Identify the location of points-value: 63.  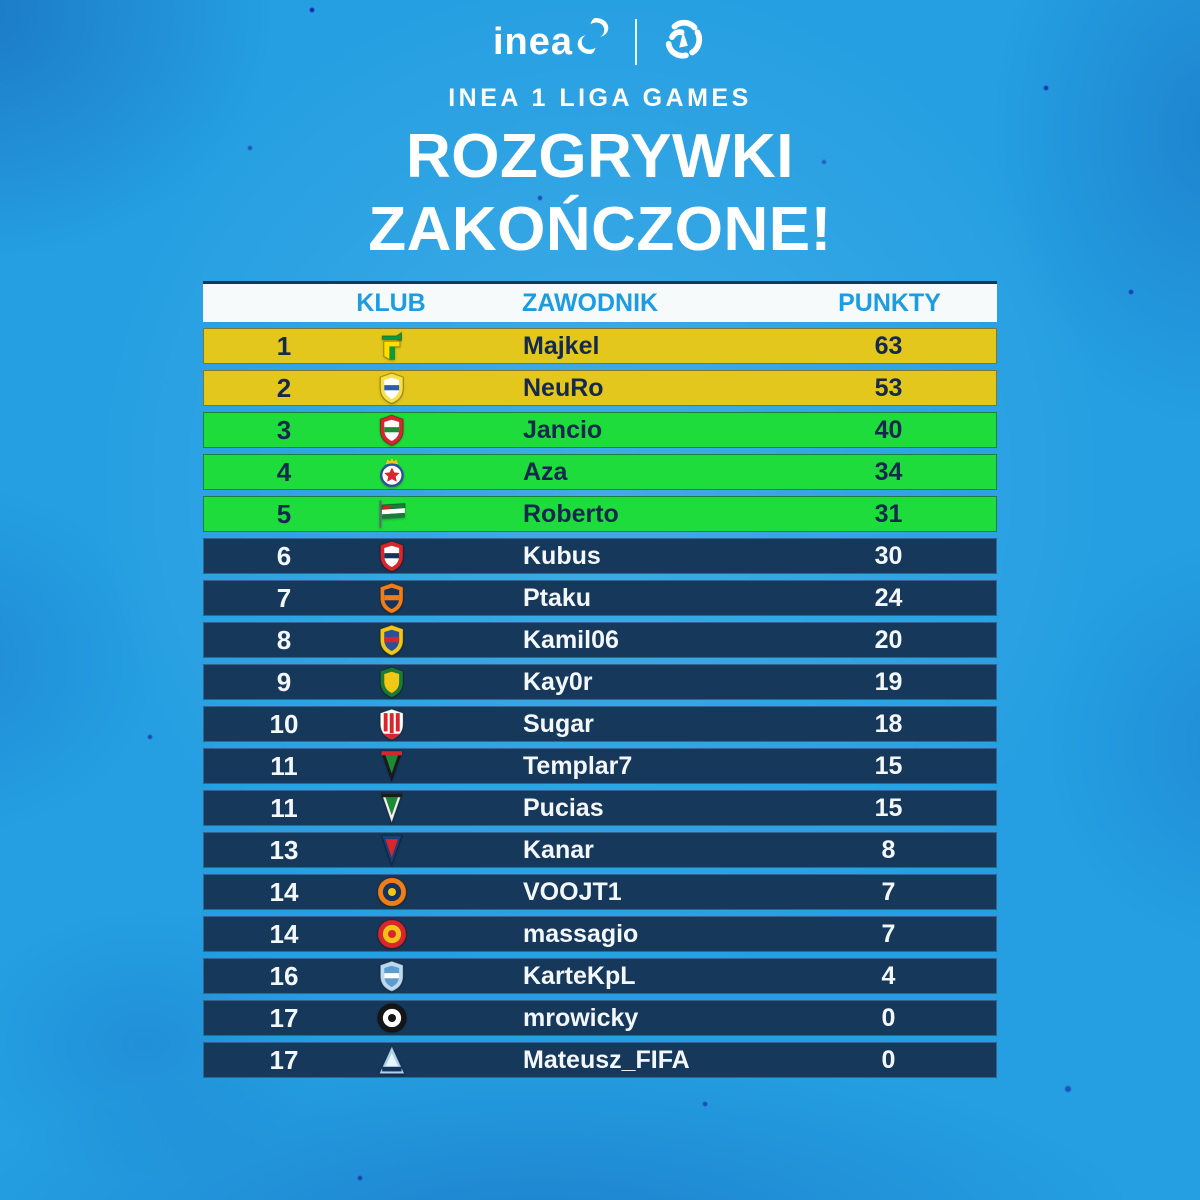
(888, 345).